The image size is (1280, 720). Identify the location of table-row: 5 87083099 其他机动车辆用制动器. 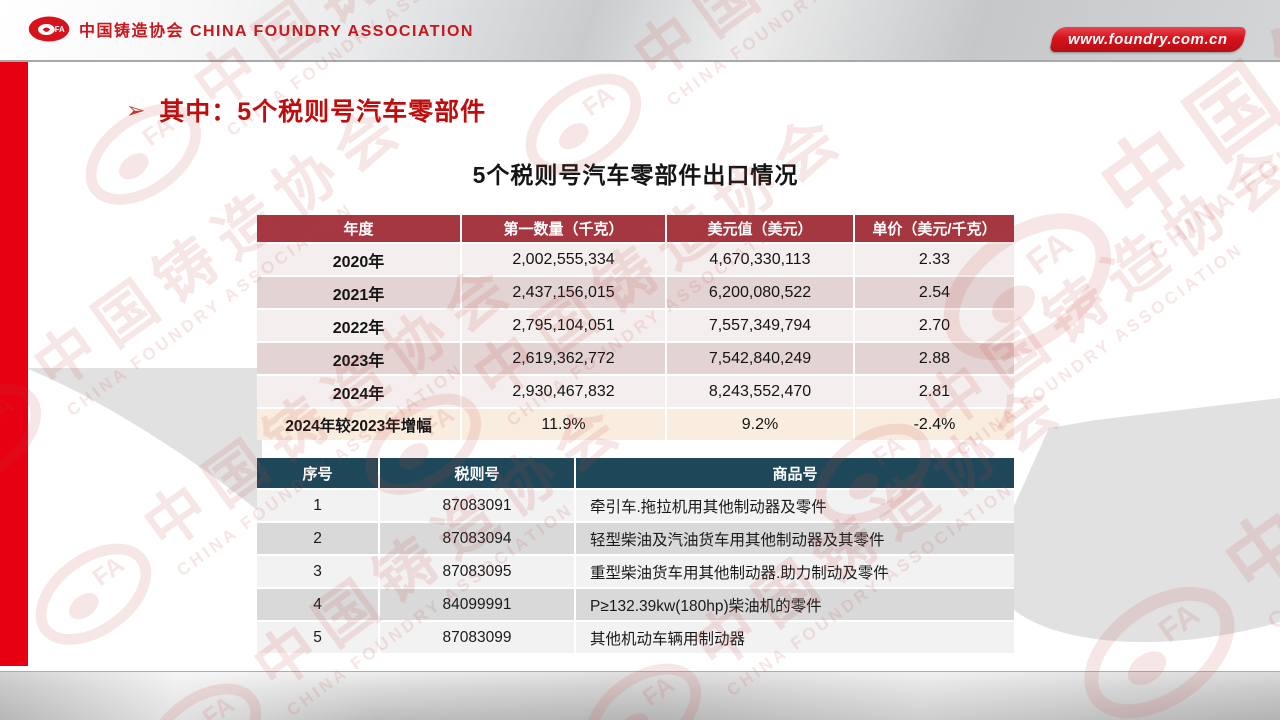
(635, 636).